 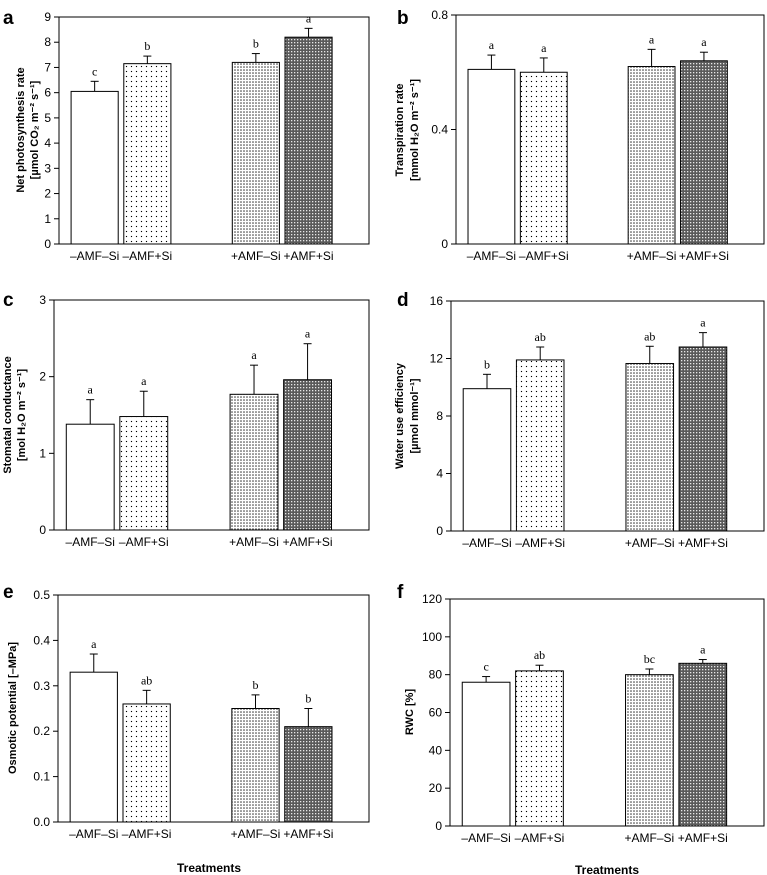 I want to click on panel-letter-b: b, so click(x=403, y=18).